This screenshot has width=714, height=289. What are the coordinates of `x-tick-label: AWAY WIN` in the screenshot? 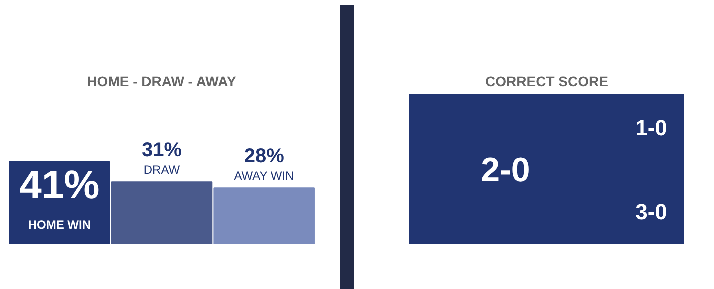 It's located at (264, 176).